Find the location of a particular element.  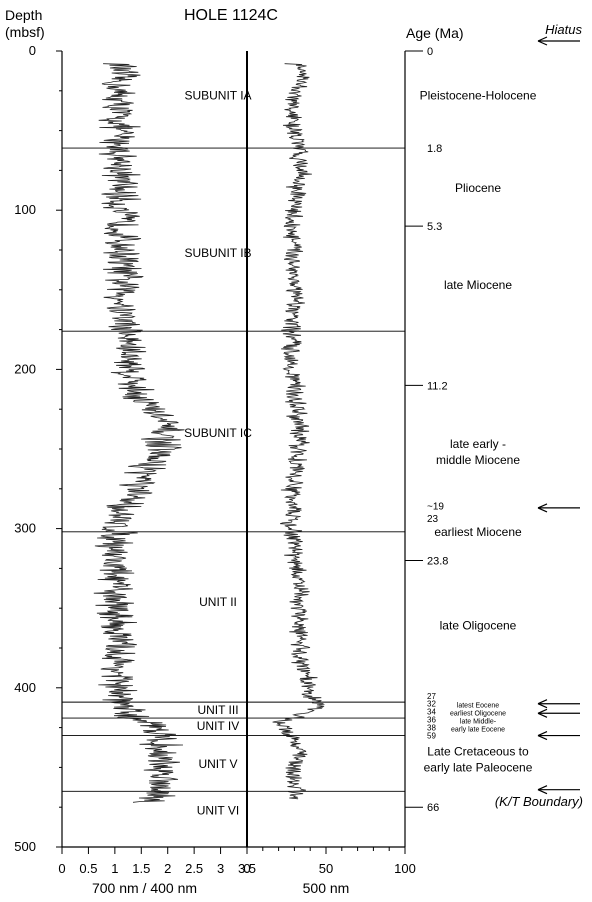

ylabel: Depth (mbsf) is located at coordinates (25, 23).